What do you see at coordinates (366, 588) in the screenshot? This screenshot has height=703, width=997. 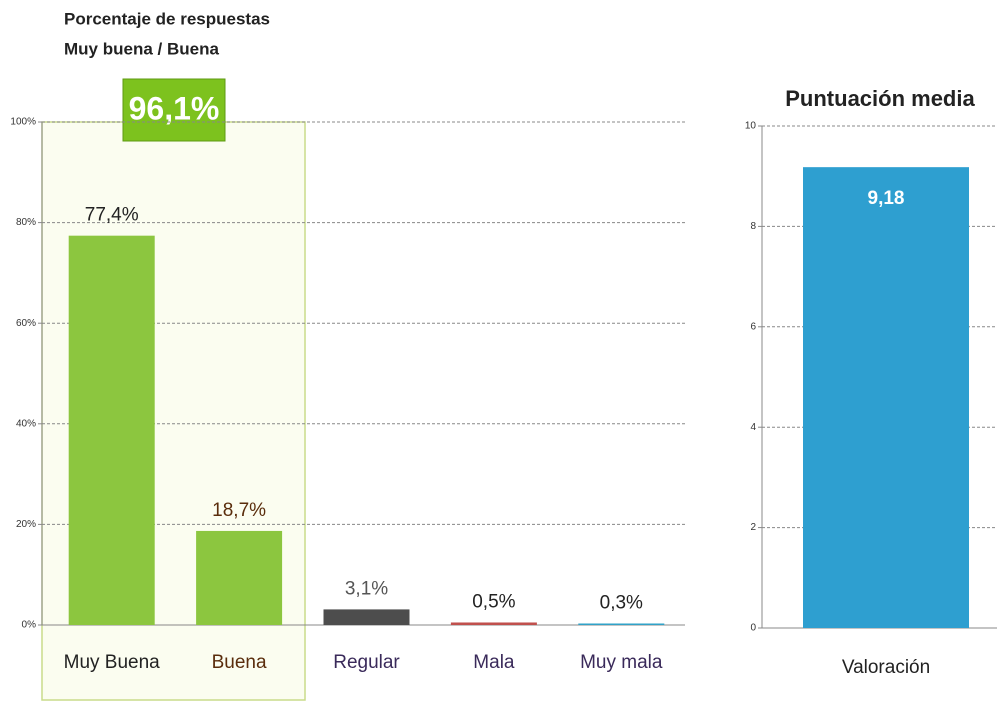 I see `value-label: 3,1%` at bounding box center [366, 588].